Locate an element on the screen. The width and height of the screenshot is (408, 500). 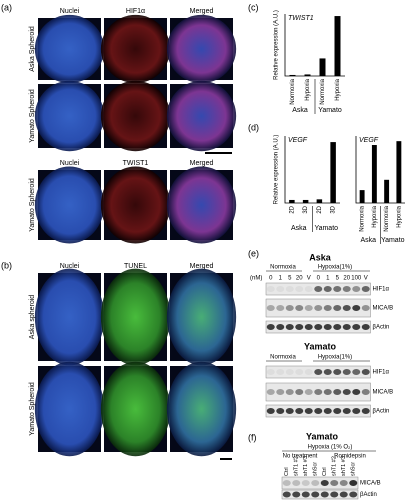
row-label: Aska Spheroid is located at coordinates (32, 49).